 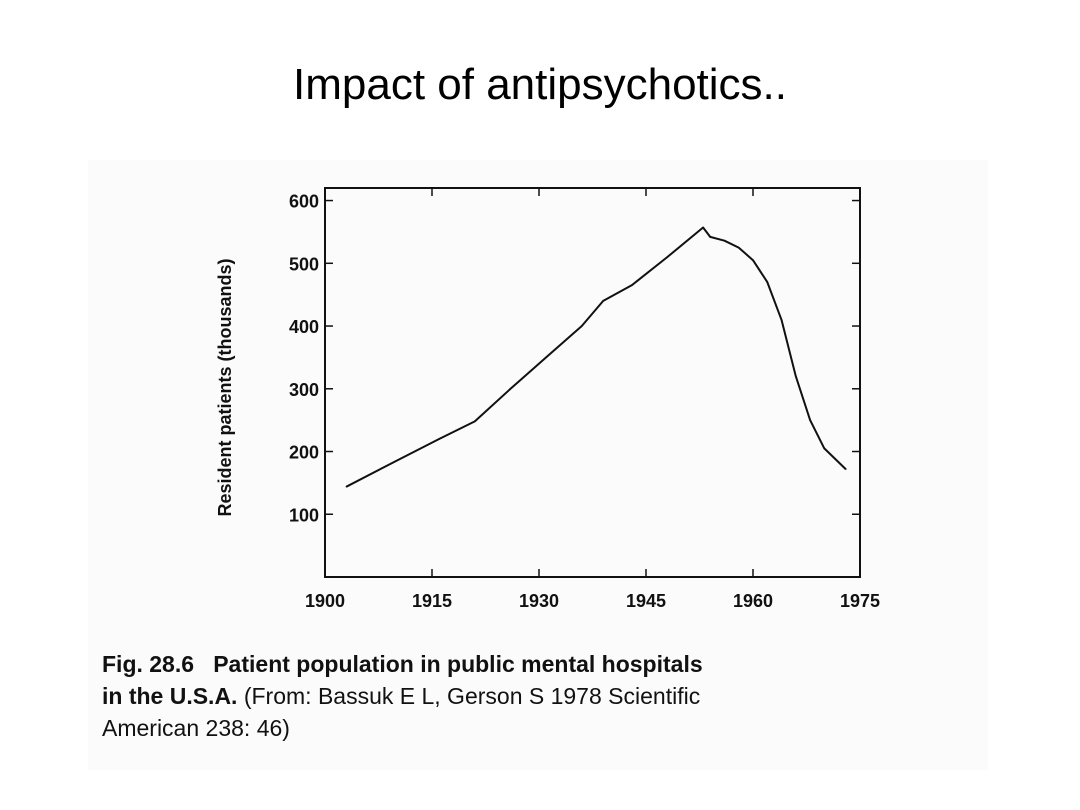 I want to click on x-tick-label: 1900, so click(x=325, y=601).